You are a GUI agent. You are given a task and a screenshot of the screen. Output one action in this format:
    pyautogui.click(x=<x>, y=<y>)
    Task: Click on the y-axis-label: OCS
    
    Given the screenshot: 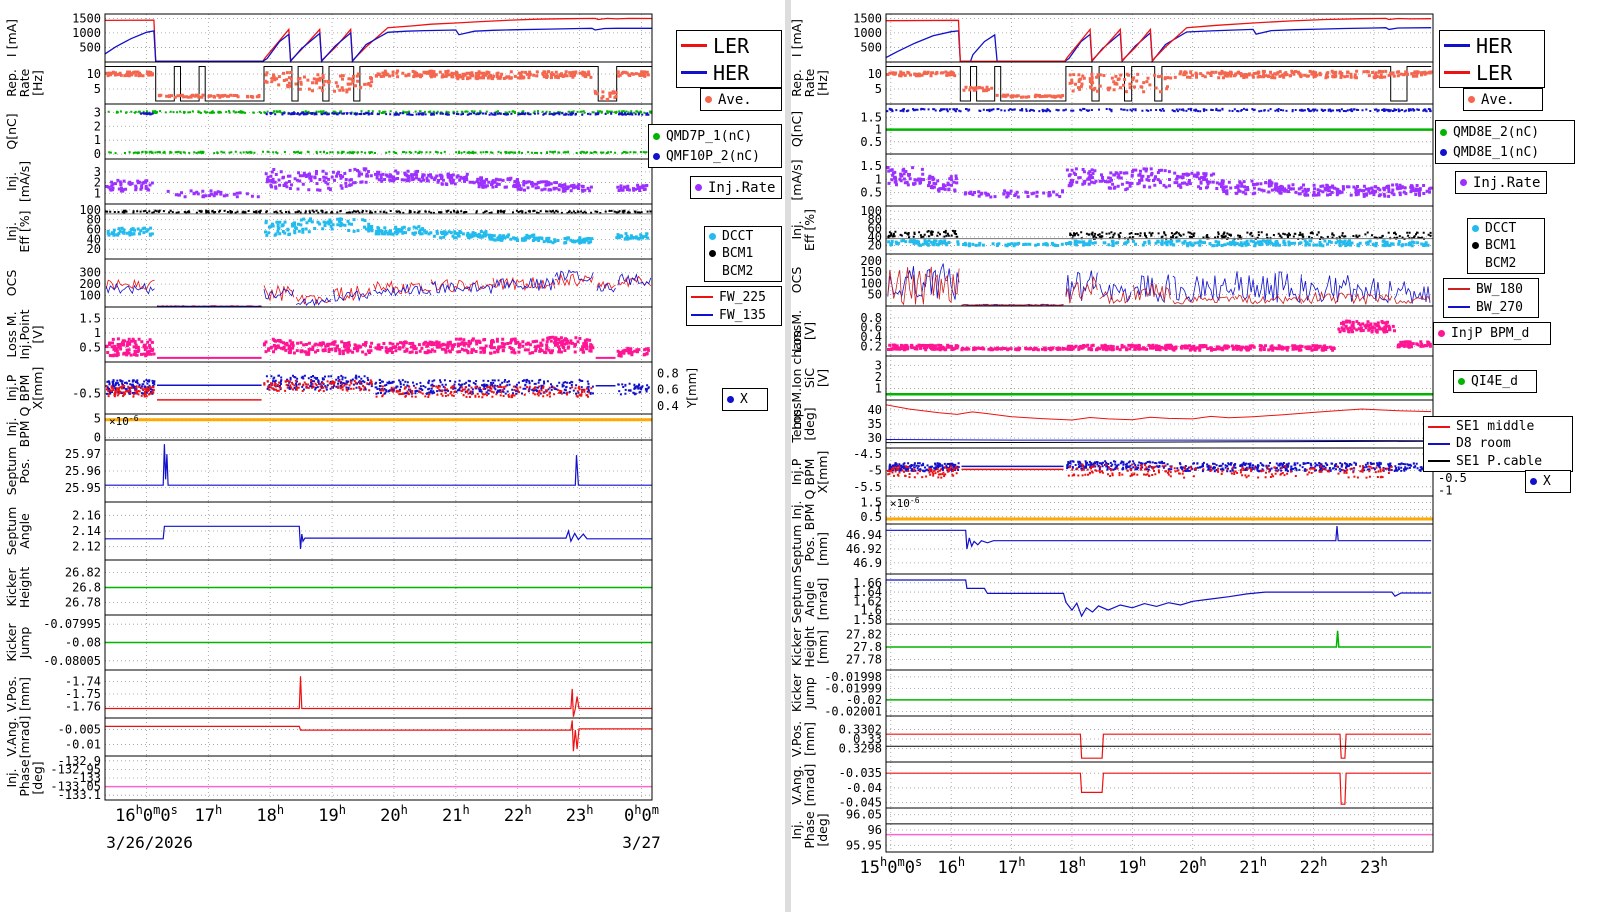 What is the action you would take?
    pyautogui.click(x=797, y=280)
    